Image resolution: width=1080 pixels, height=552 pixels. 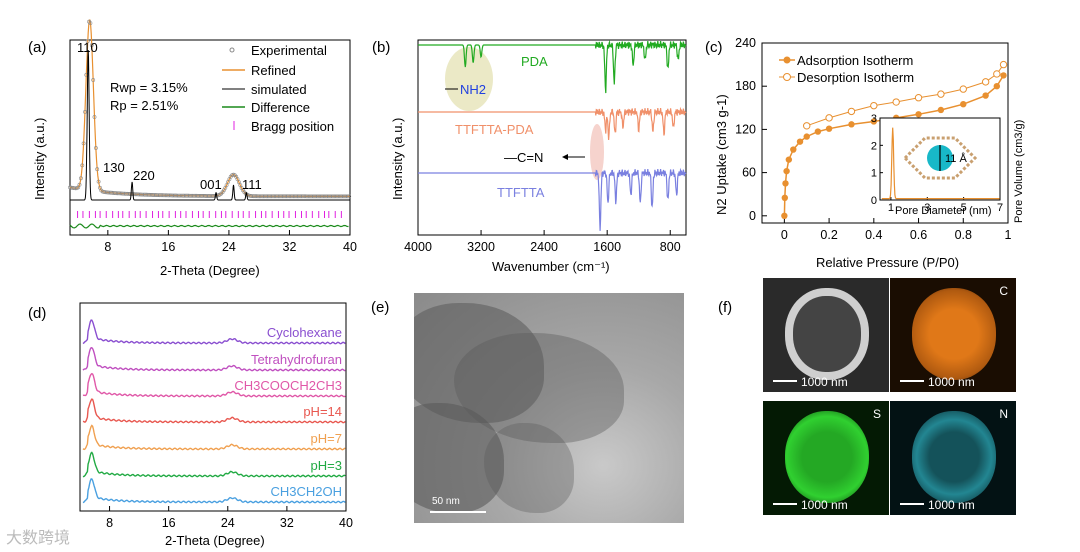 What do you see at coordinates (232, 50) in the screenshot?
I see `legend-marker-experimental` at bounding box center [232, 50].